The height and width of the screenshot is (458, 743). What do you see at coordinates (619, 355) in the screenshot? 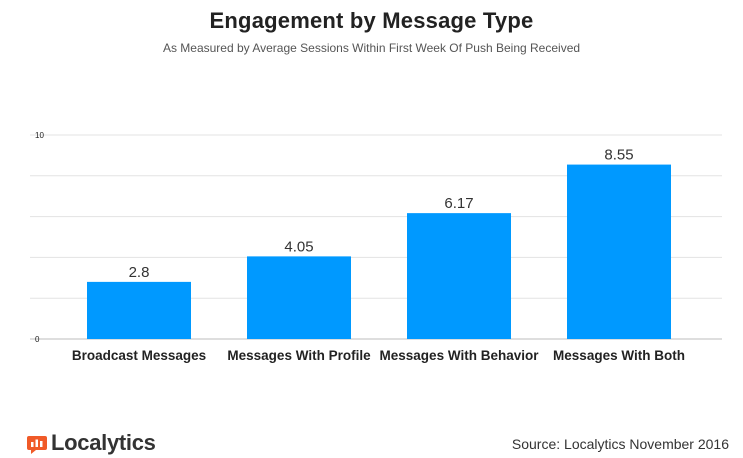
I see `x-category-label: Messages With Both` at bounding box center [619, 355].